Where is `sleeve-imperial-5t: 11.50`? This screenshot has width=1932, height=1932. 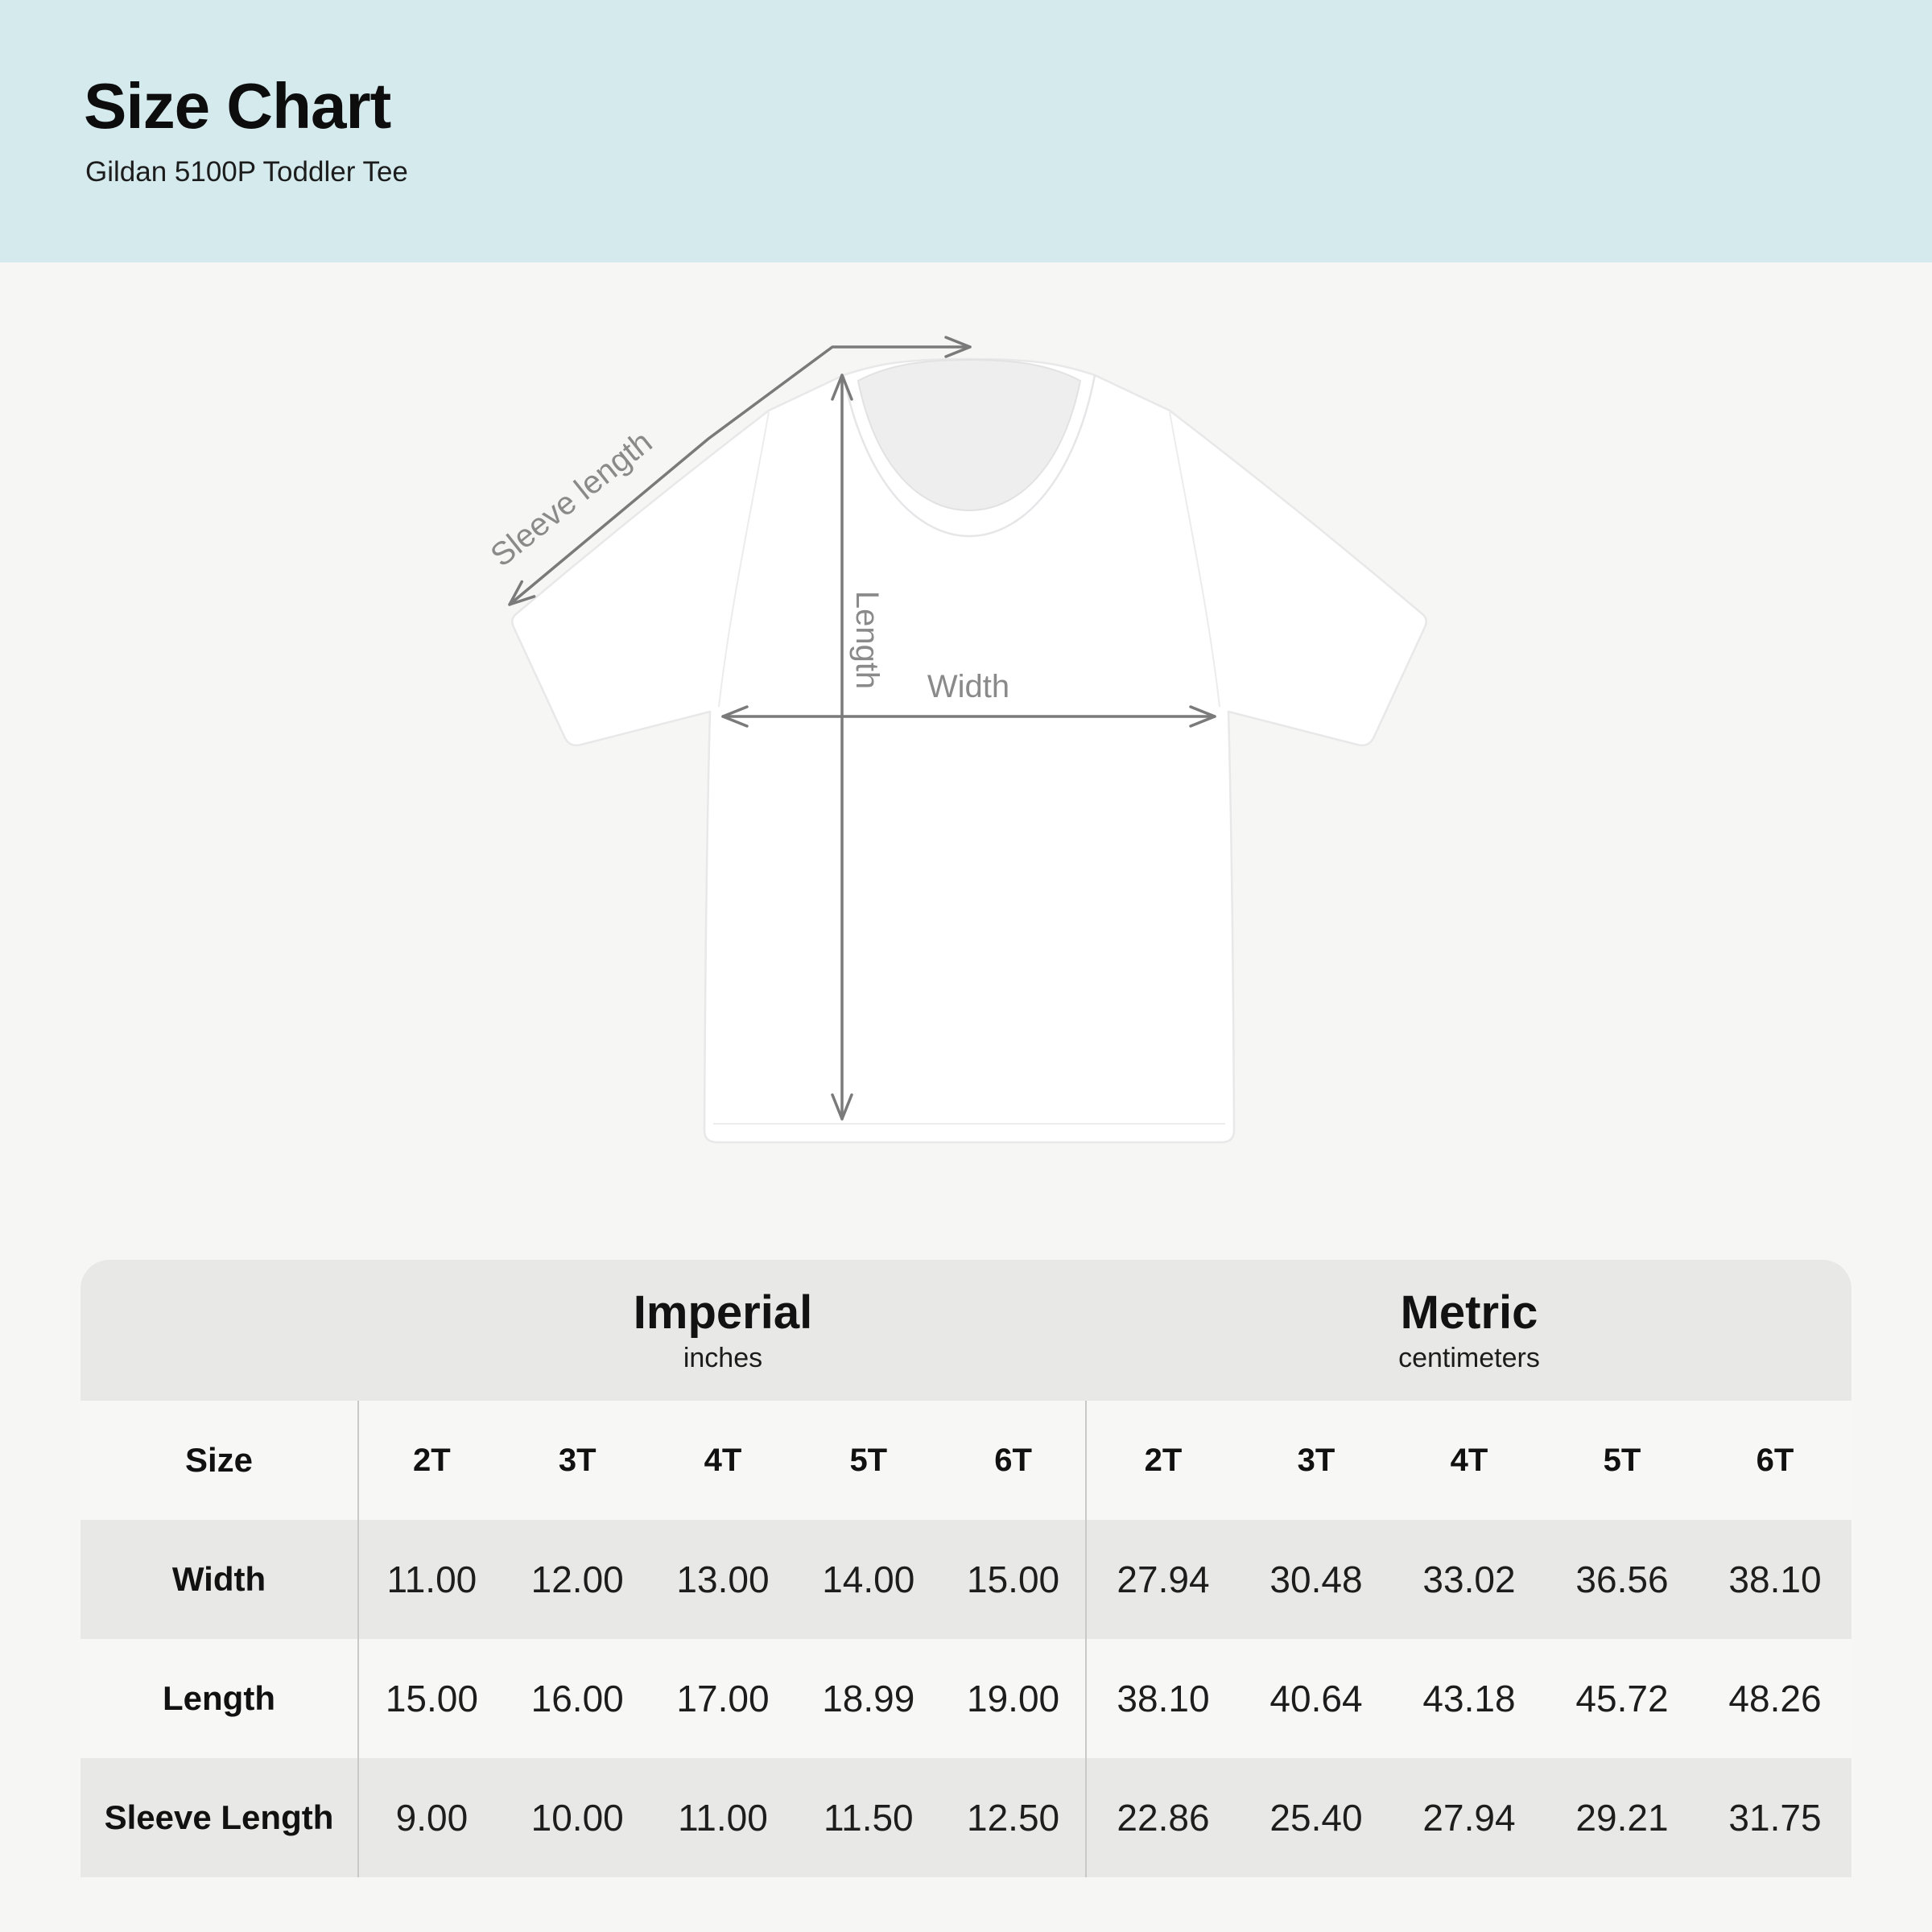 sleeve-imperial-5t: 11.50 is located at coordinates (868, 1817).